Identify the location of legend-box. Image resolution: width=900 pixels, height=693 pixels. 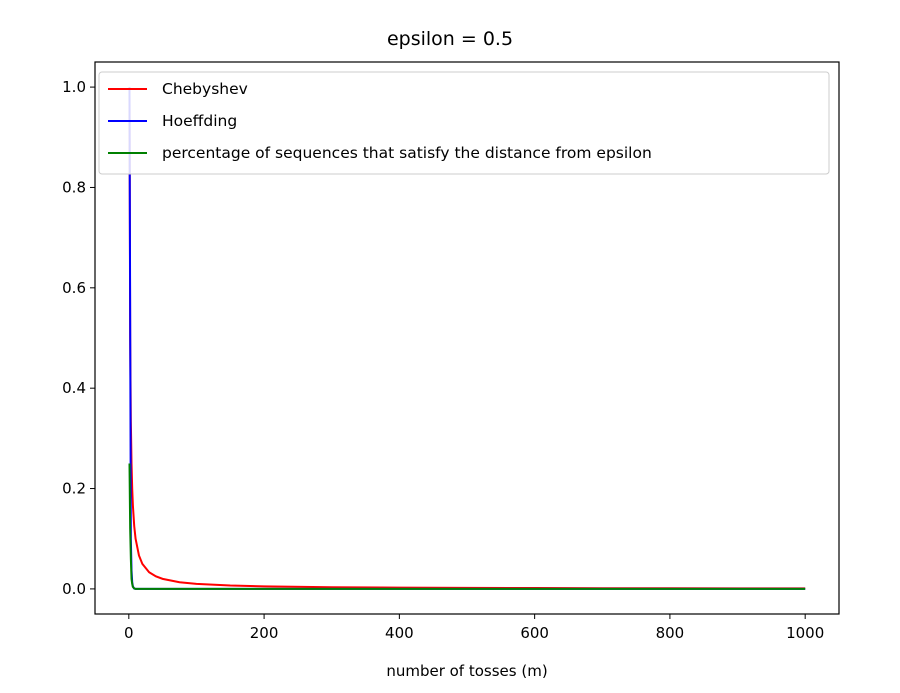
(464, 123).